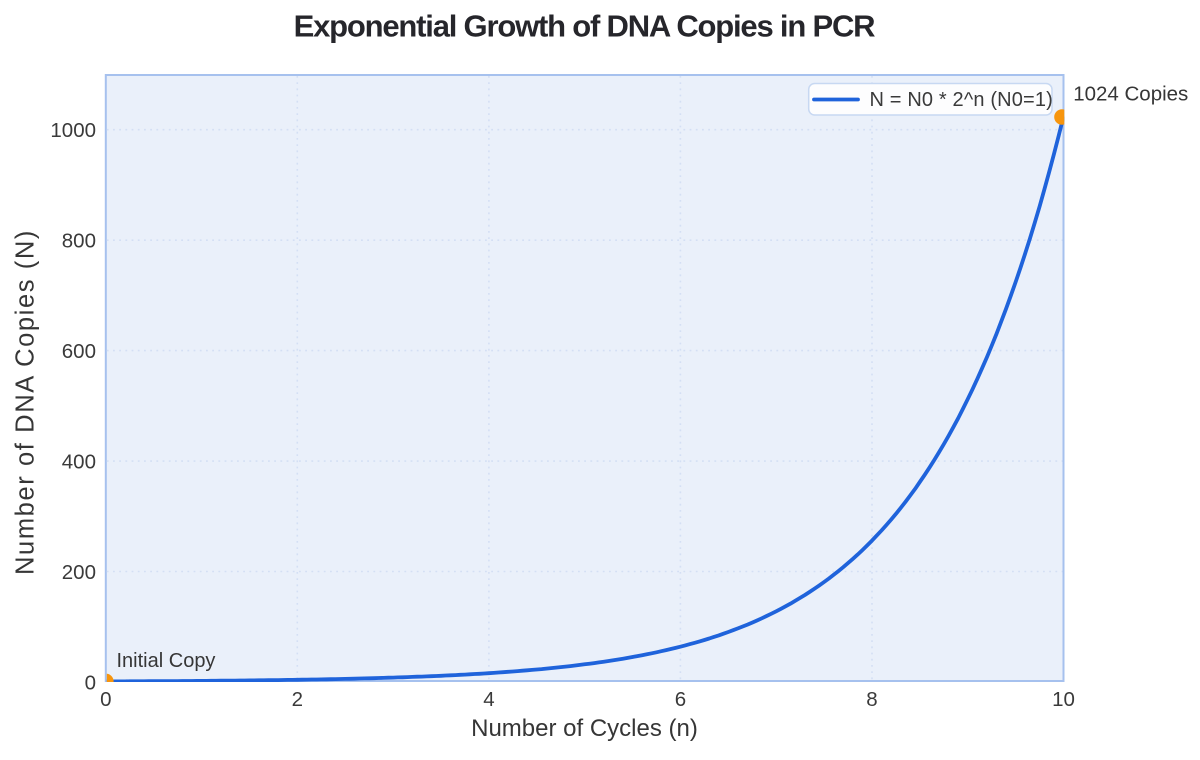 The image size is (1200, 760). Describe the element at coordinates (26, 402) in the screenshot. I see `svg-text: Number of DNA Copies (N)` at that location.